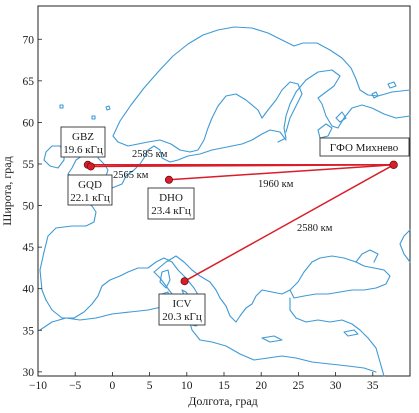  What do you see at coordinates (242, 166) in the screenshot?
I see `path-gqd-line` at bounding box center [242, 166].